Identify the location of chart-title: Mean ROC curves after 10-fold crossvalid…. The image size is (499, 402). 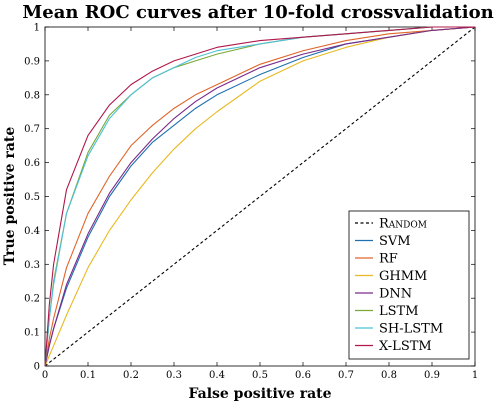
(257, 12).